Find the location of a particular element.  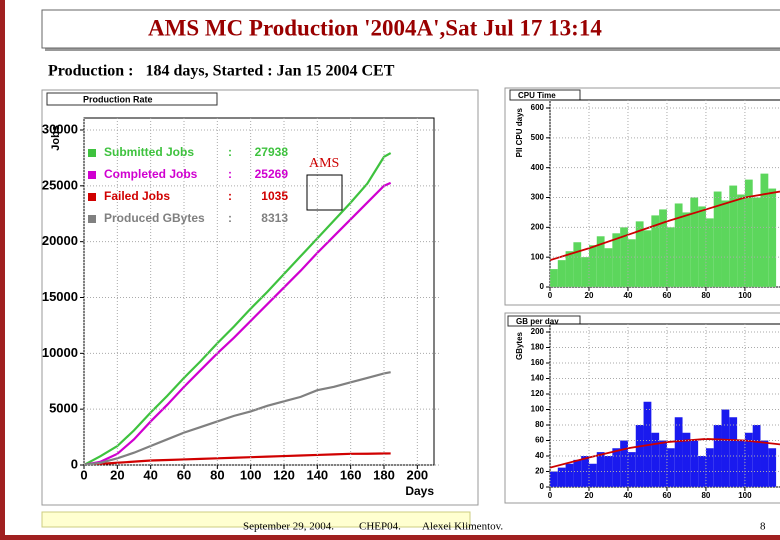

footer-author: Alexei Klimentov. is located at coordinates (462, 527).